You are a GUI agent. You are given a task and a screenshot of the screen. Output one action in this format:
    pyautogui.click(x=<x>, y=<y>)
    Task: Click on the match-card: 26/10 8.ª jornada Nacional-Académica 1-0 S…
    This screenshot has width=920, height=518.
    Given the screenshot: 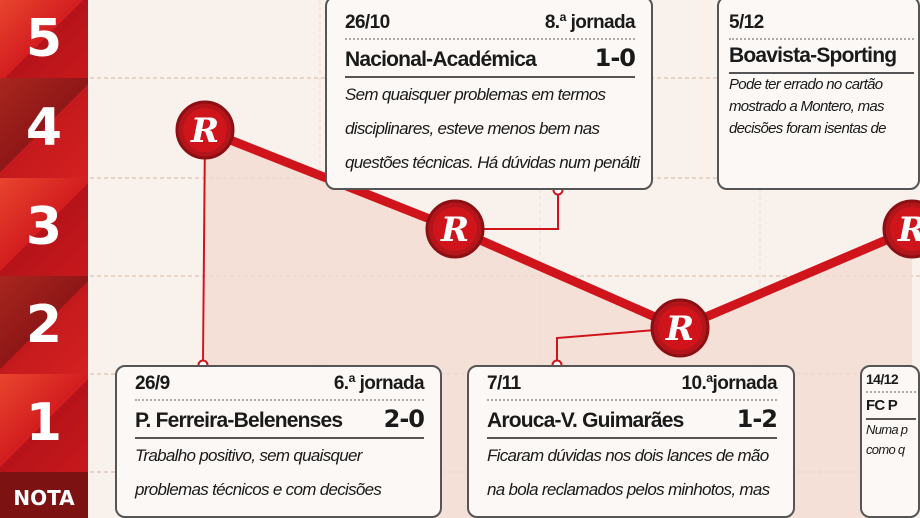 What is the action you would take?
    pyautogui.click(x=489, y=95)
    